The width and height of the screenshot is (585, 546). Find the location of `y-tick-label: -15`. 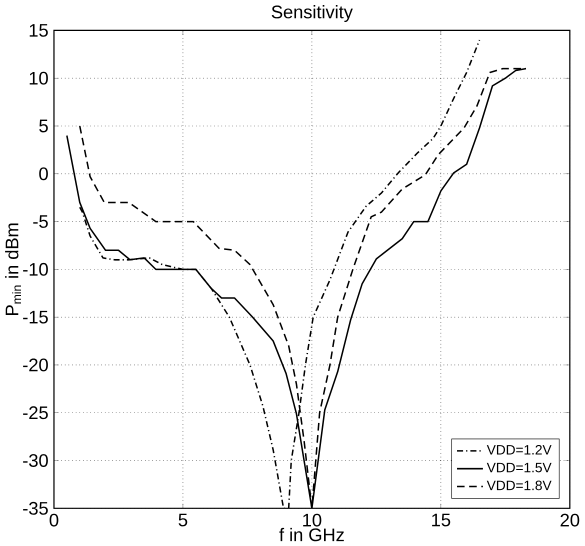

y-tick-label: -15 is located at coordinates (35, 317).